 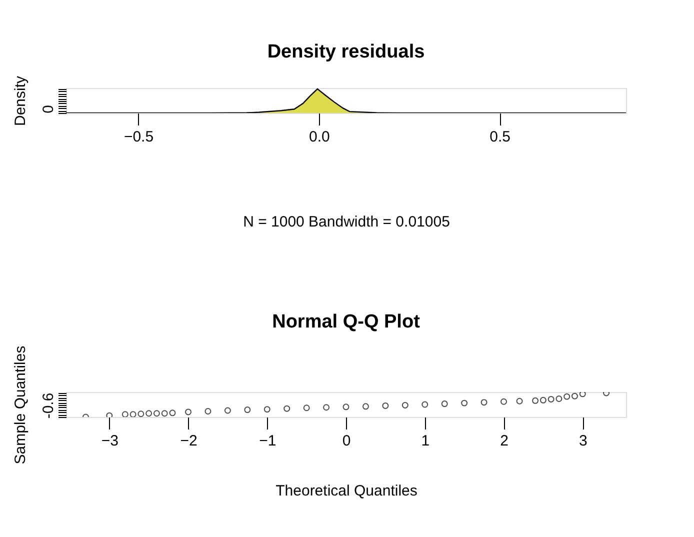 I want to click on text: -0.6, so click(x=48, y=405).